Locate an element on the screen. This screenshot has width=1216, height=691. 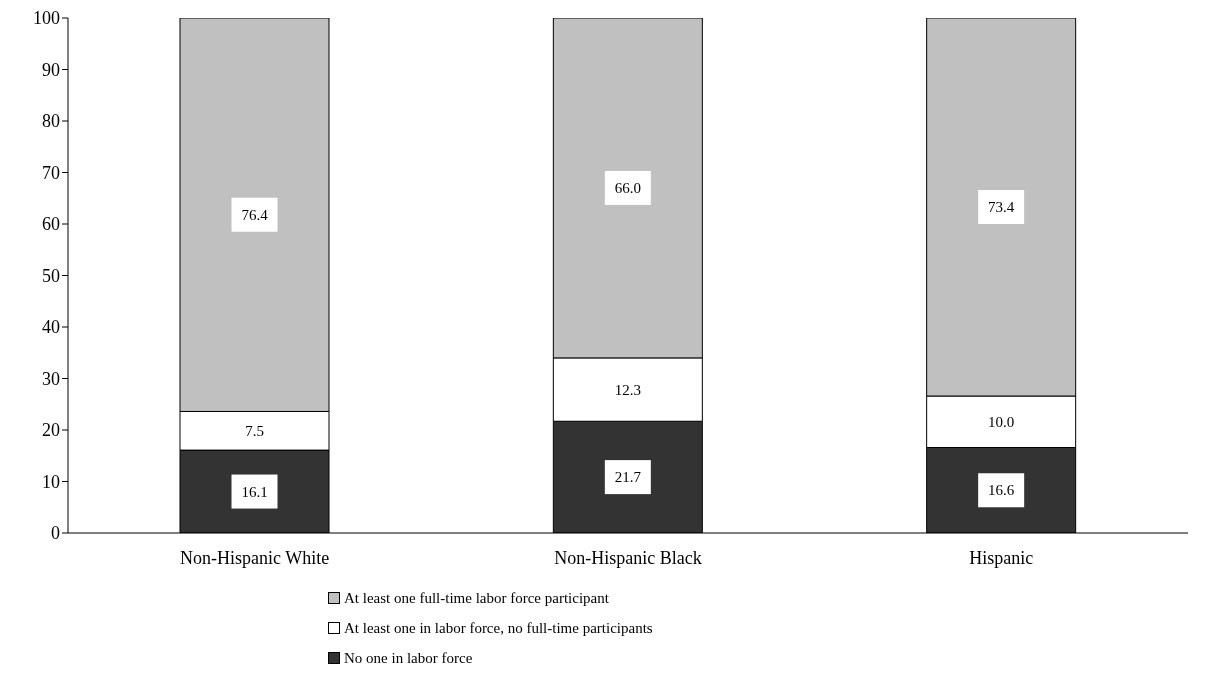
data-label: 16.6 is located at coordinates (1001, 490).